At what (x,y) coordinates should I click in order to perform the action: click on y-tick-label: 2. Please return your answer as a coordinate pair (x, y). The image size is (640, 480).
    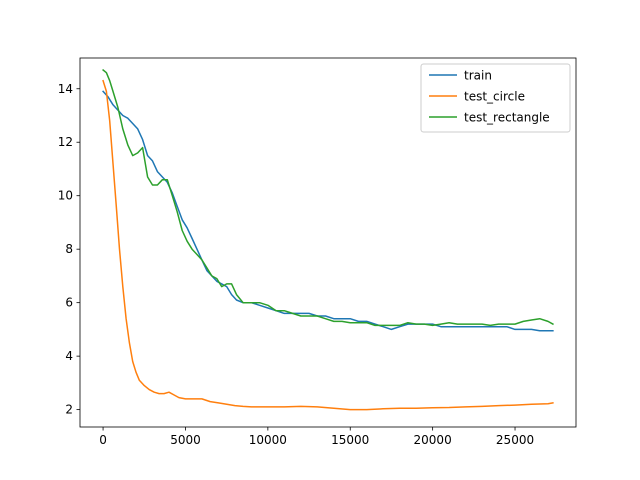
    Looking at the image, I should click on (69, 410).